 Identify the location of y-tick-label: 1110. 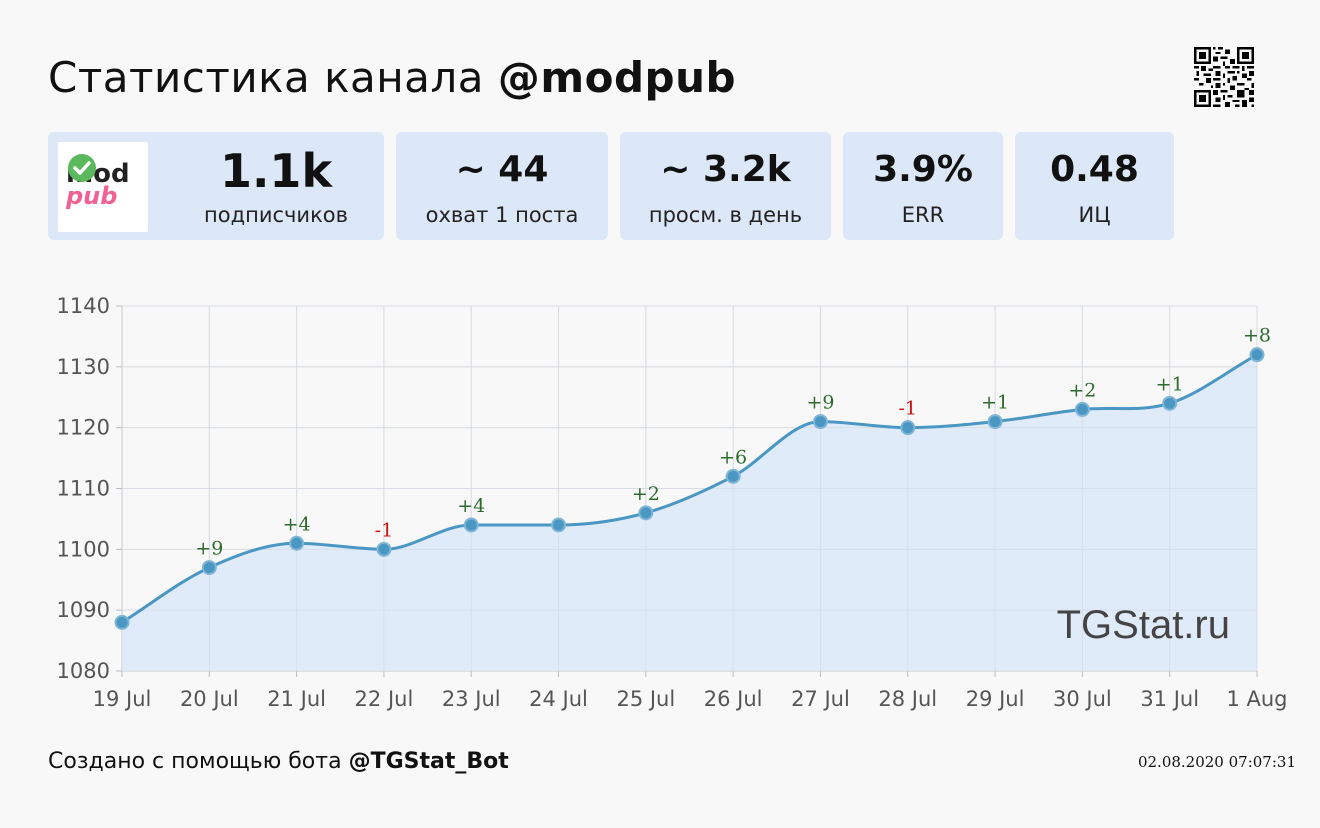
(83, 489).